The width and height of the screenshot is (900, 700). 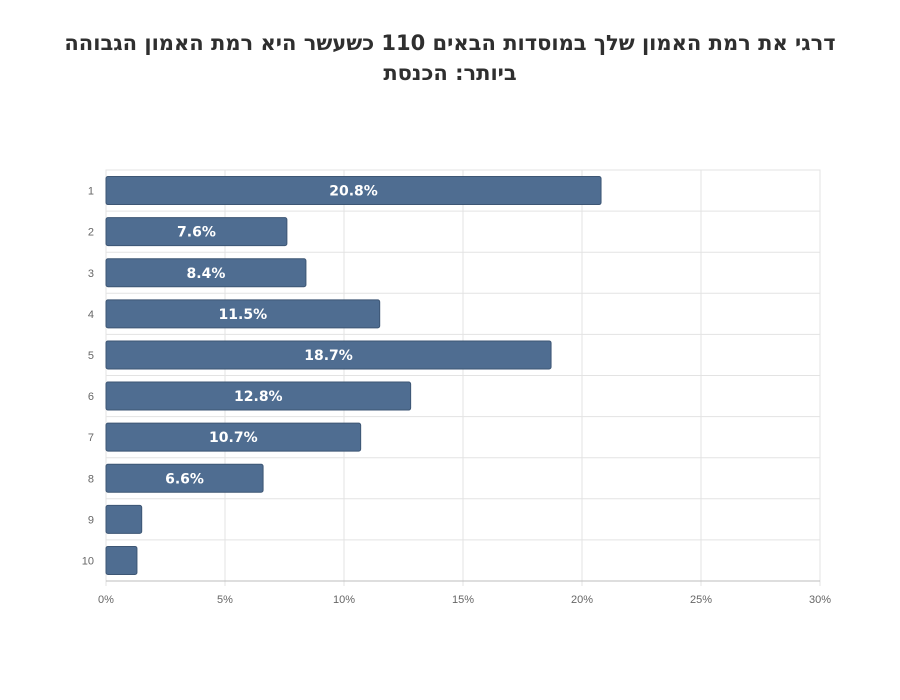 I want to click on x-tick-label: 5%, so click(x=225, y=600).